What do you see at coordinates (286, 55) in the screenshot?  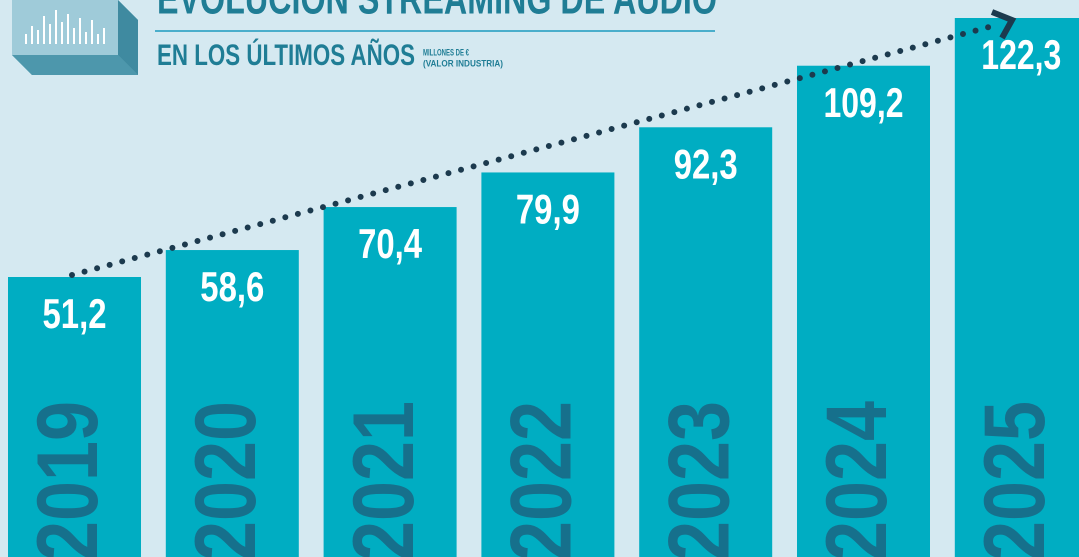 I see `chart-subtitle: EN LOS ÚLTIMOS AÑOS` at bounding box center [286, 55].